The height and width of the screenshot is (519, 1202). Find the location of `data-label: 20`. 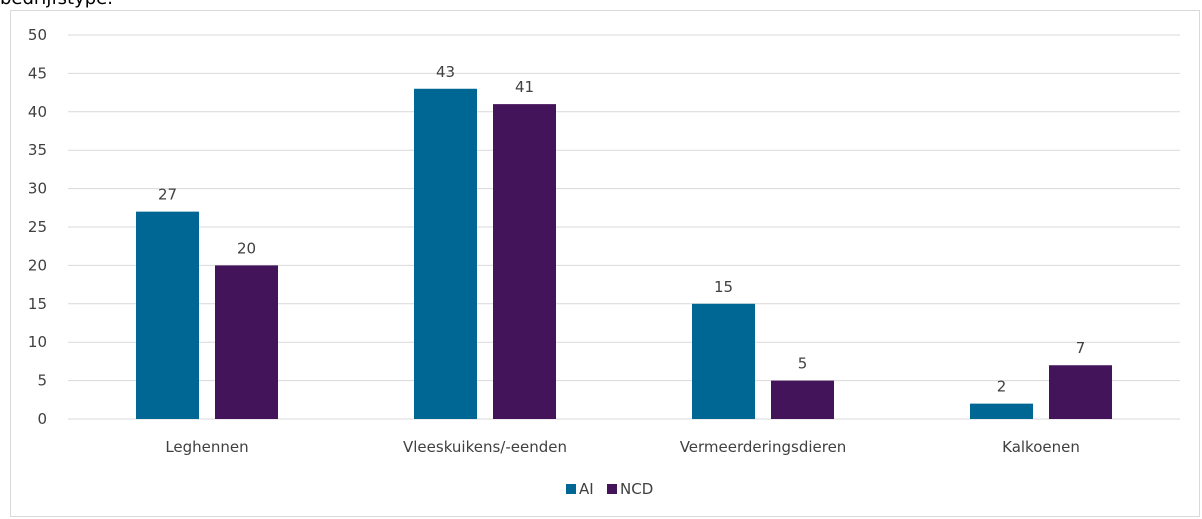

data-label: 20 is located at coordinates (246, 248).